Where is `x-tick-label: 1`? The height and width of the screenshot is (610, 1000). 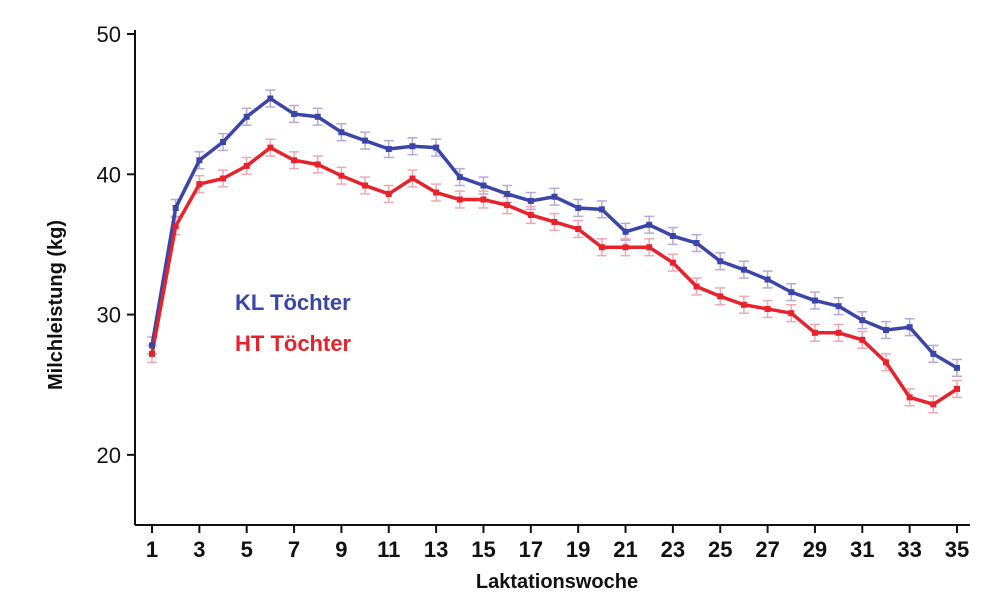
x-tick-label: 1 is located at coordinates (152, 549).